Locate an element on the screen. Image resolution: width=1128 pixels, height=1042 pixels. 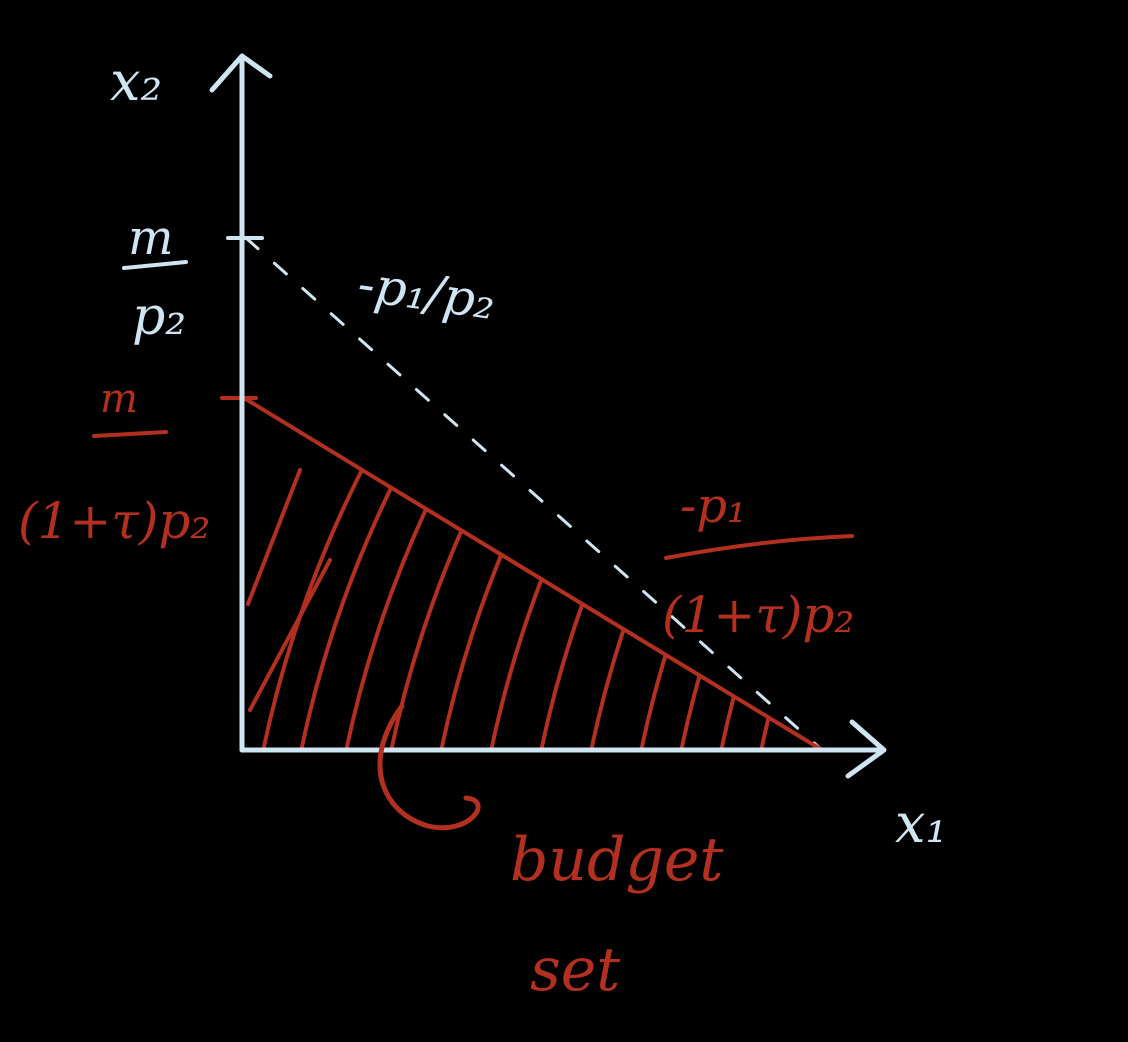
taxed-intercept-numerator: m is located at coordinates (119, 399).